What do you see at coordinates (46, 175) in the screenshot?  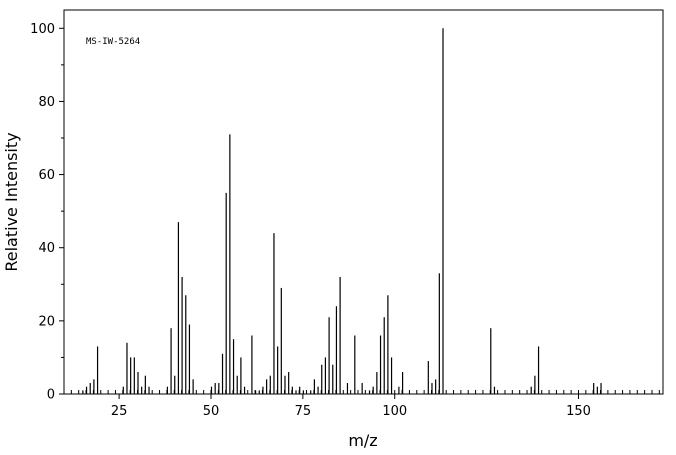 I see `y-tick-label: 60` at bounding box center [46, 175].